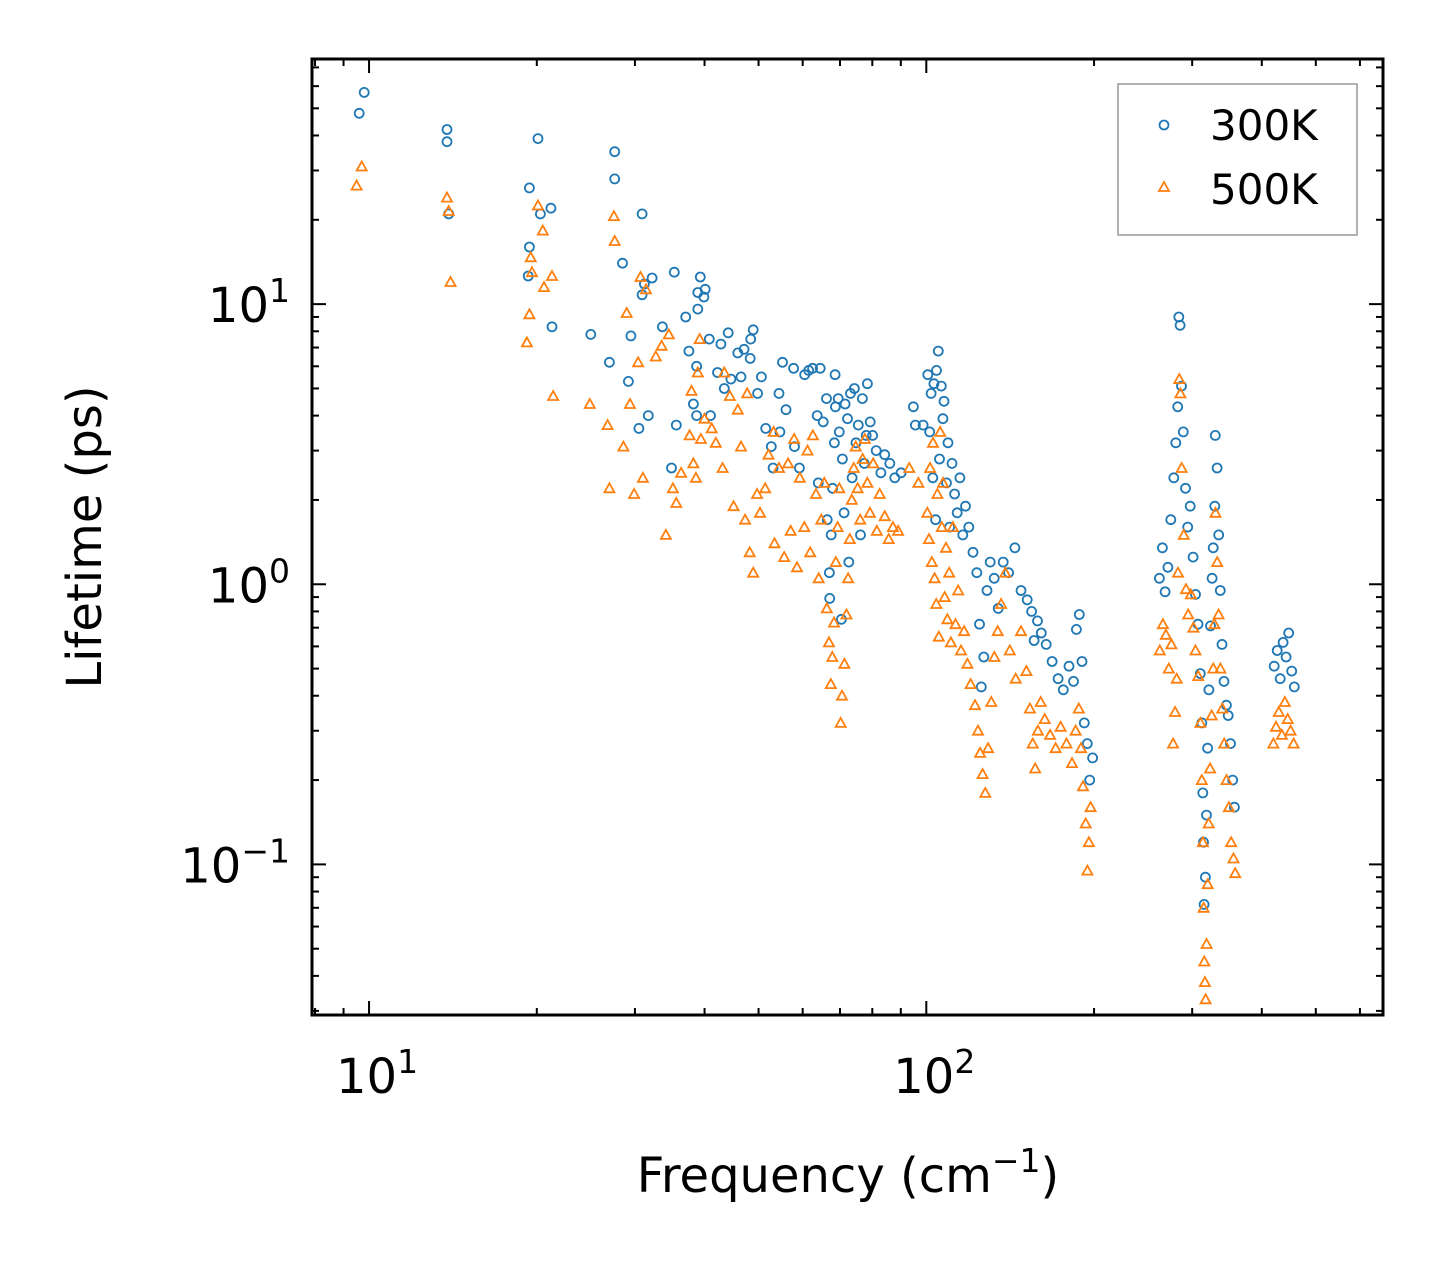 This screenshot has height=1265, width=1442. Describe the element at coordinates (1237, 159) in the screenshot. I see `legend: 300K 500K` at that location.